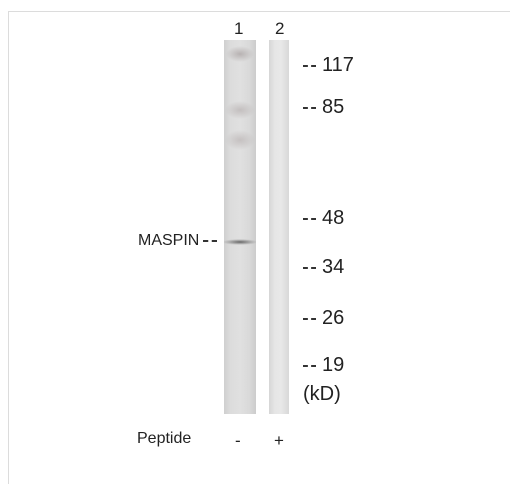 This screenshot has height=484, width=510. What do you see at coordinates (164, 439) in the screenshot?
I see `peptide-label: Peptide` at bounding box center [164, 439].